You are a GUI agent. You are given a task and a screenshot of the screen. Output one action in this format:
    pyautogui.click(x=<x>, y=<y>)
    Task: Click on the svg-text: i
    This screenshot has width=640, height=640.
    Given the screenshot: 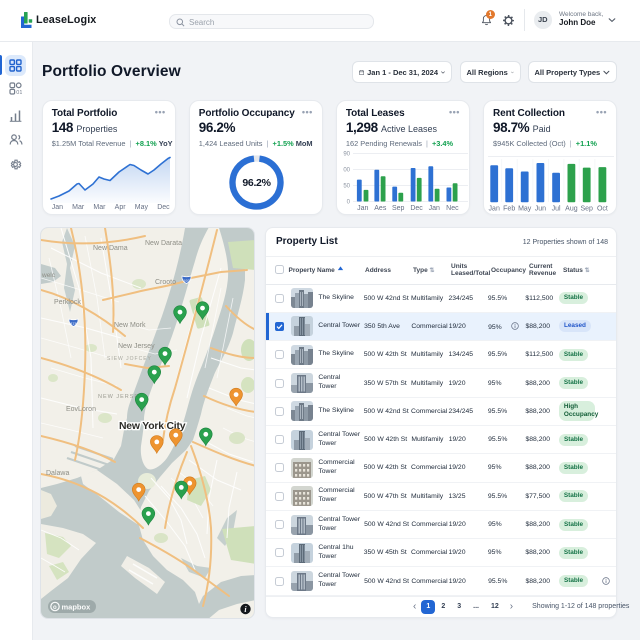 What is the action you would take?
    pyautogui.click(x=245, y=609)
    